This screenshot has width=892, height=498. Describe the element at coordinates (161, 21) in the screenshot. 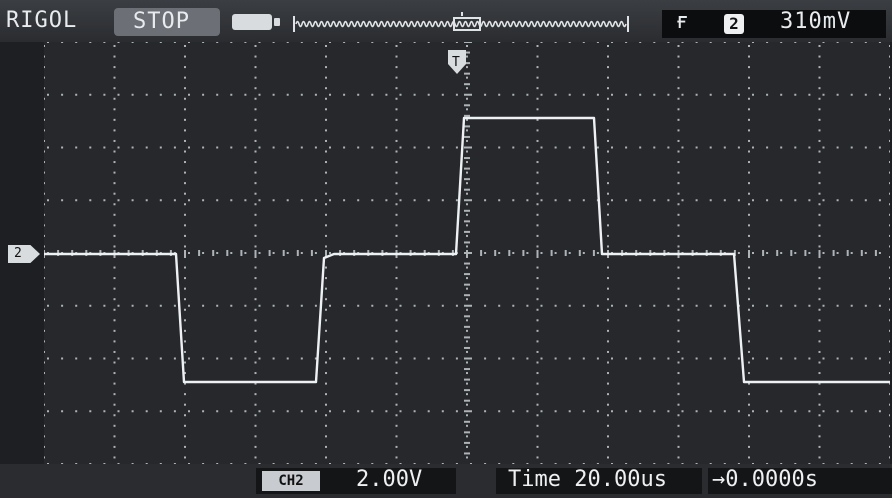

I see `run-state-label: STOP` at that location.